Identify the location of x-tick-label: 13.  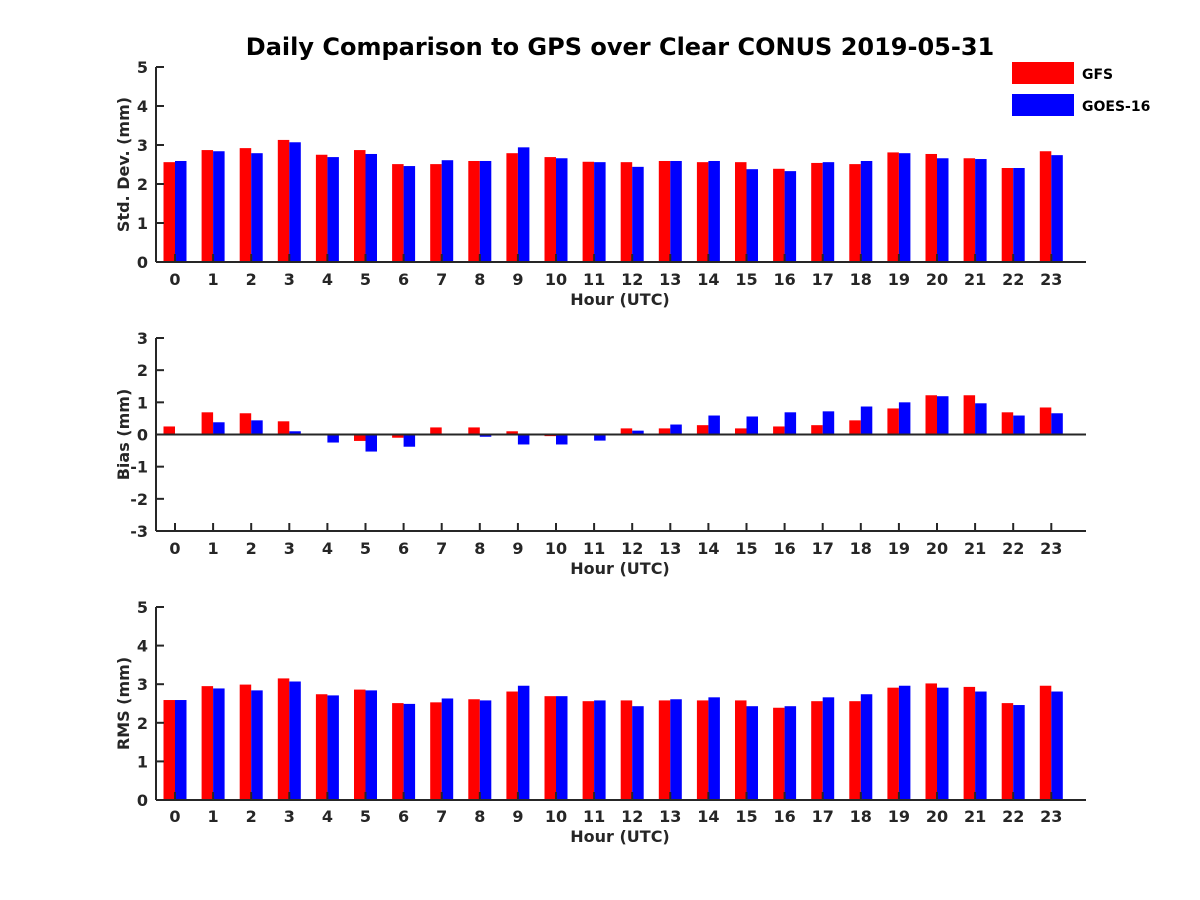
(670, 548).